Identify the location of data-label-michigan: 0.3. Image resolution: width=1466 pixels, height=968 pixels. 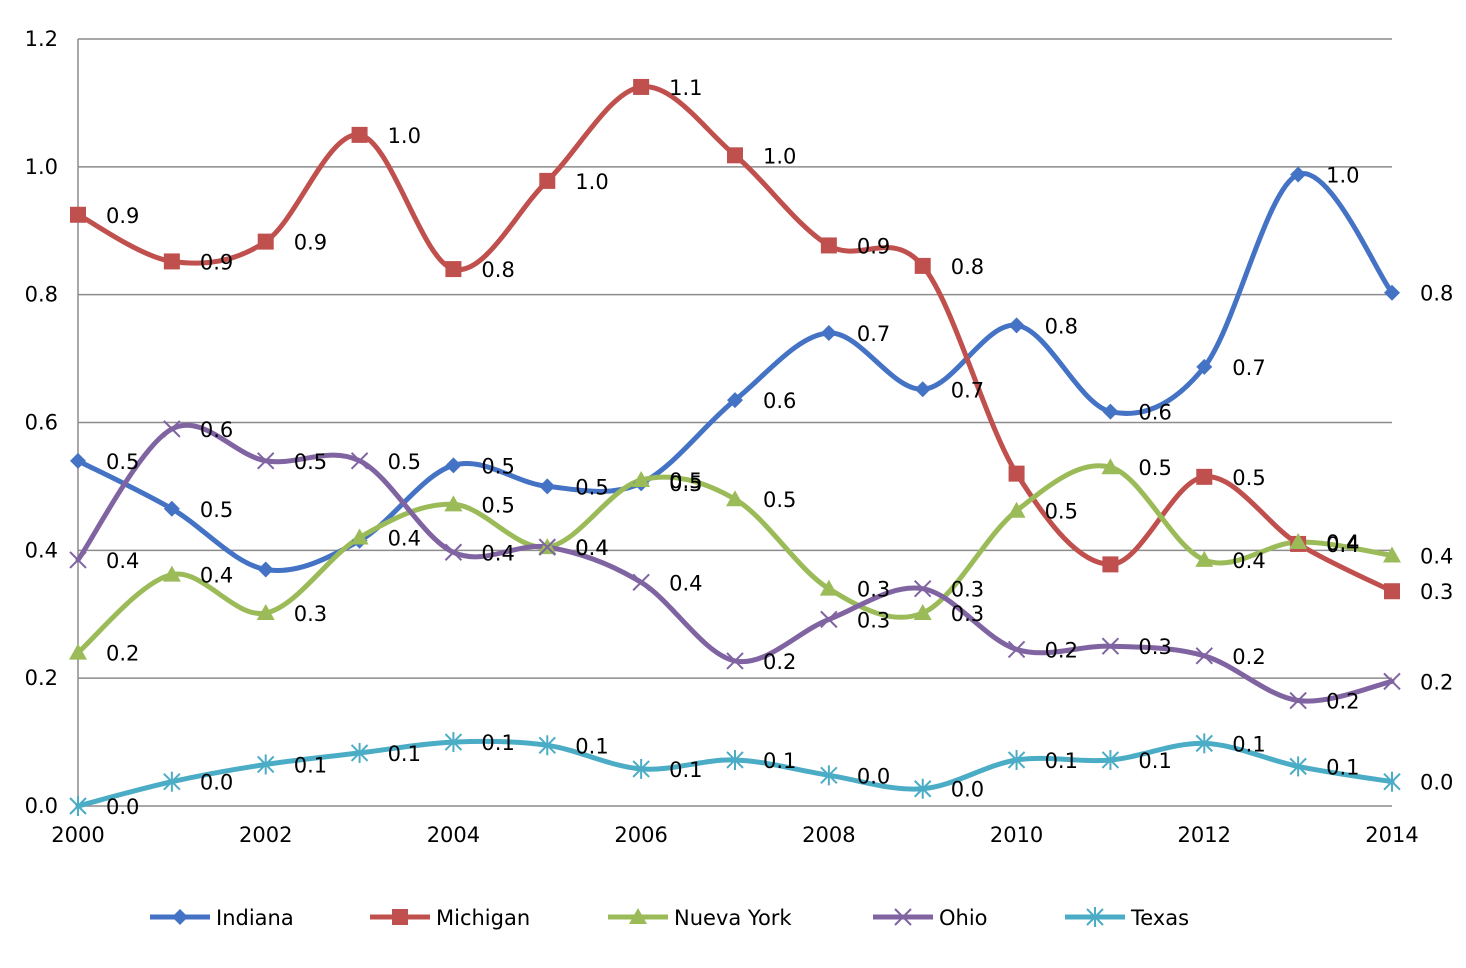
(1436, 592).